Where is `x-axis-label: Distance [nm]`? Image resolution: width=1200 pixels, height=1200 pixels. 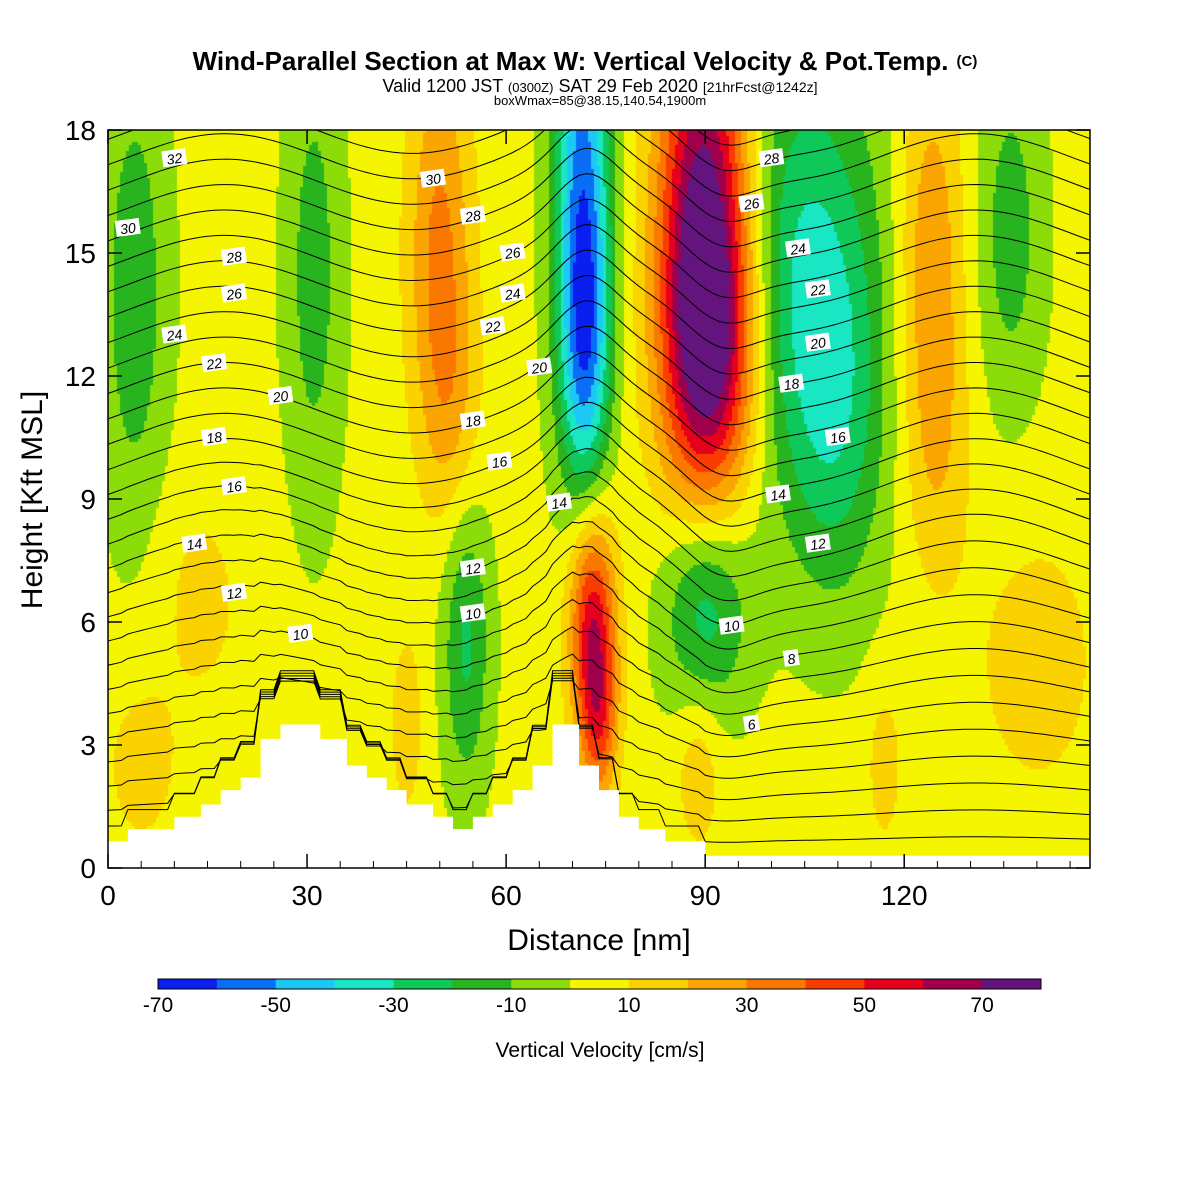
x-axis-label: Distance [nm] is located at coordinates (598, 940).